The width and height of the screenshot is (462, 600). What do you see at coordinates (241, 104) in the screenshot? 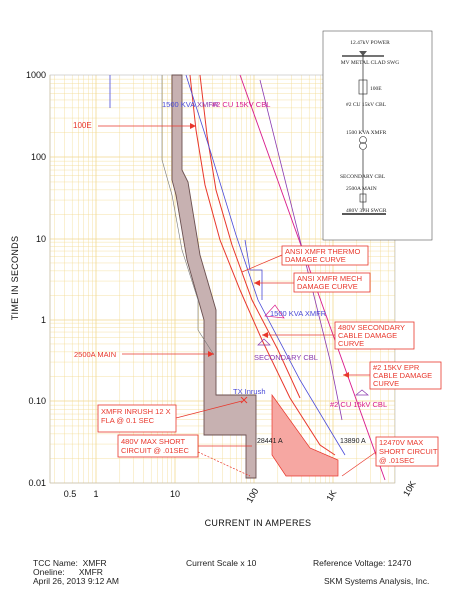
I see `label-cu-cbl: #2 CU 15KV CBL` at bounding box center [241, 104].